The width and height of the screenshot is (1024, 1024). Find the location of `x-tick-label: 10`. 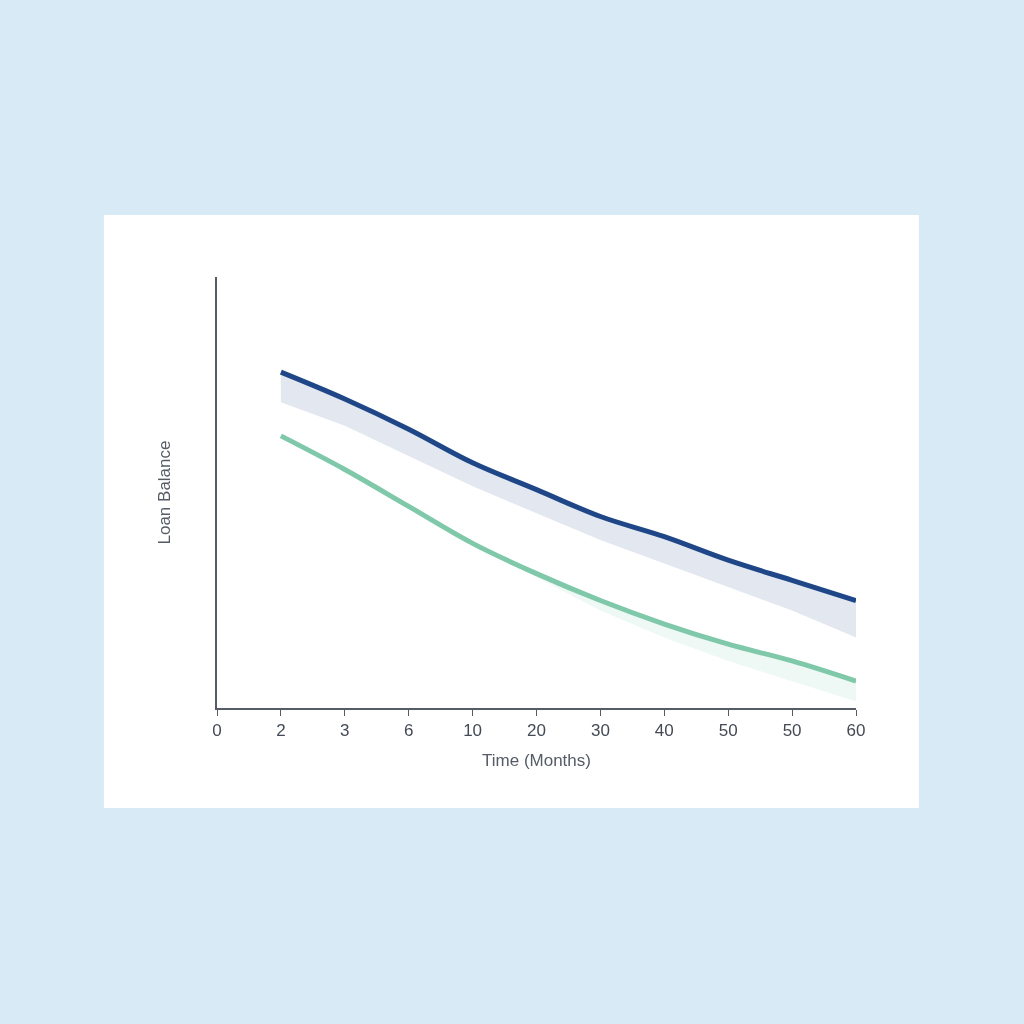

x-tick-label: 10 is located at coordinates (473, 731).